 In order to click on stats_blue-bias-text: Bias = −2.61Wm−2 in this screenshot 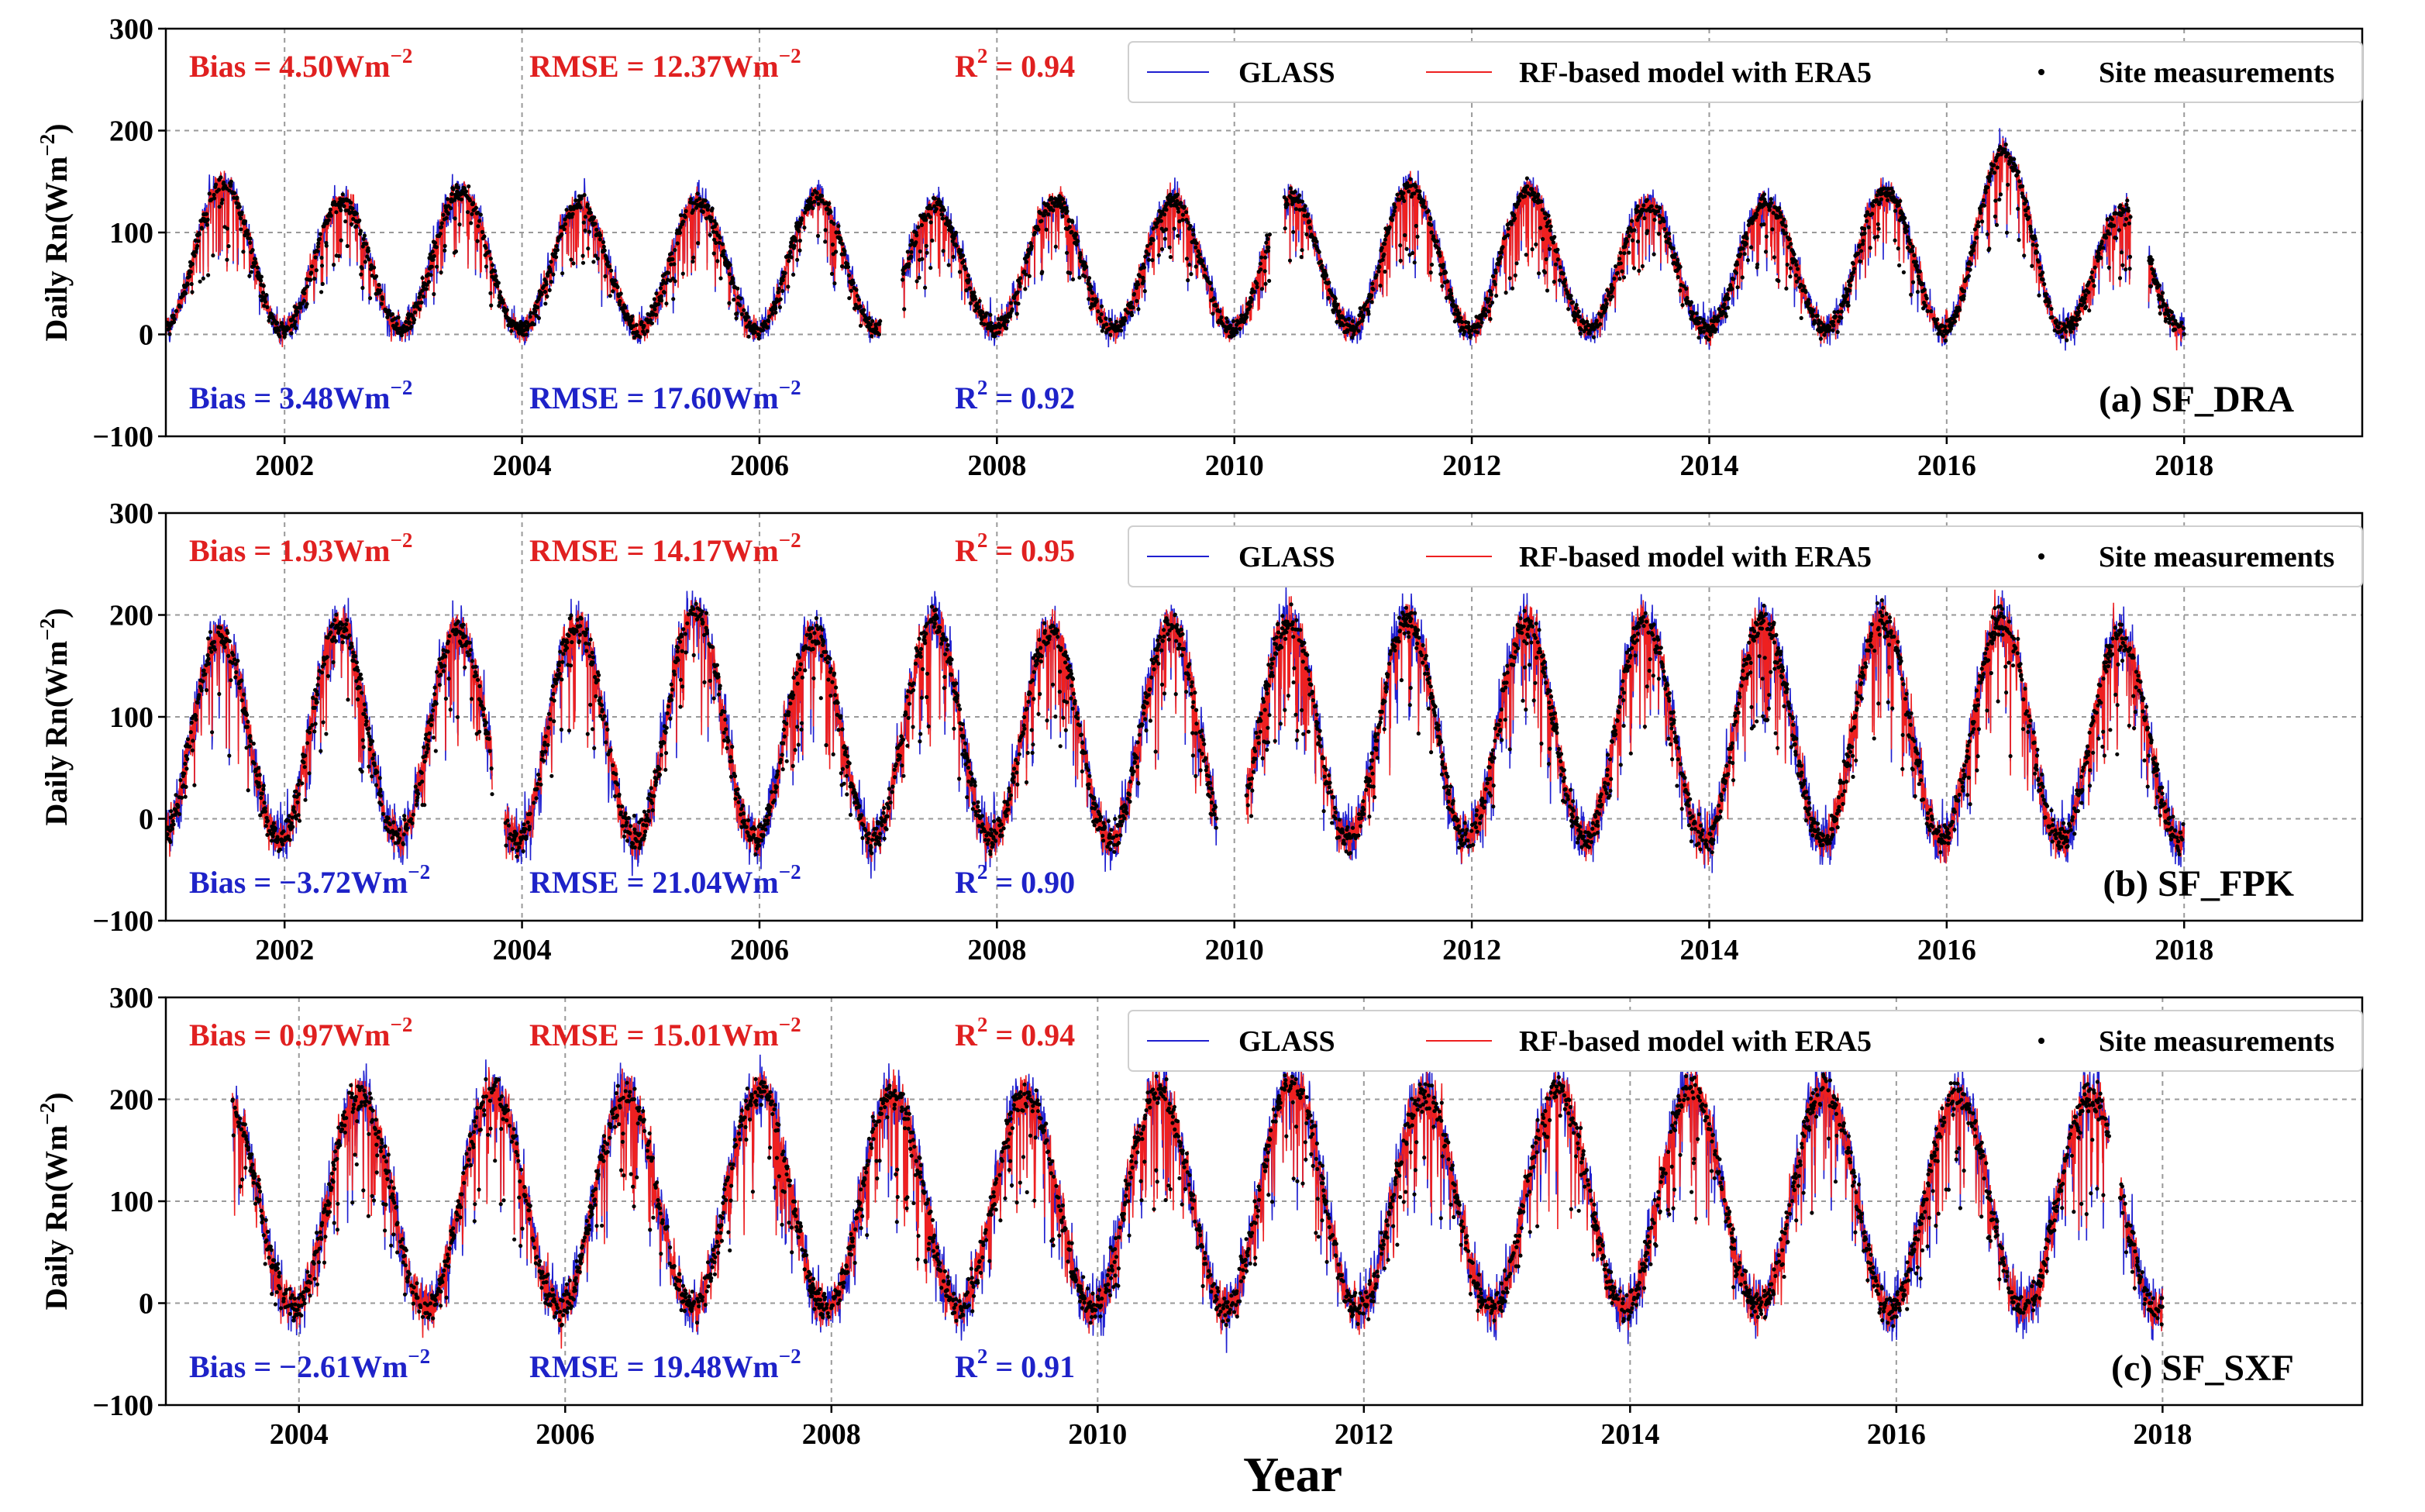, I will do `click(309, 1364)`.